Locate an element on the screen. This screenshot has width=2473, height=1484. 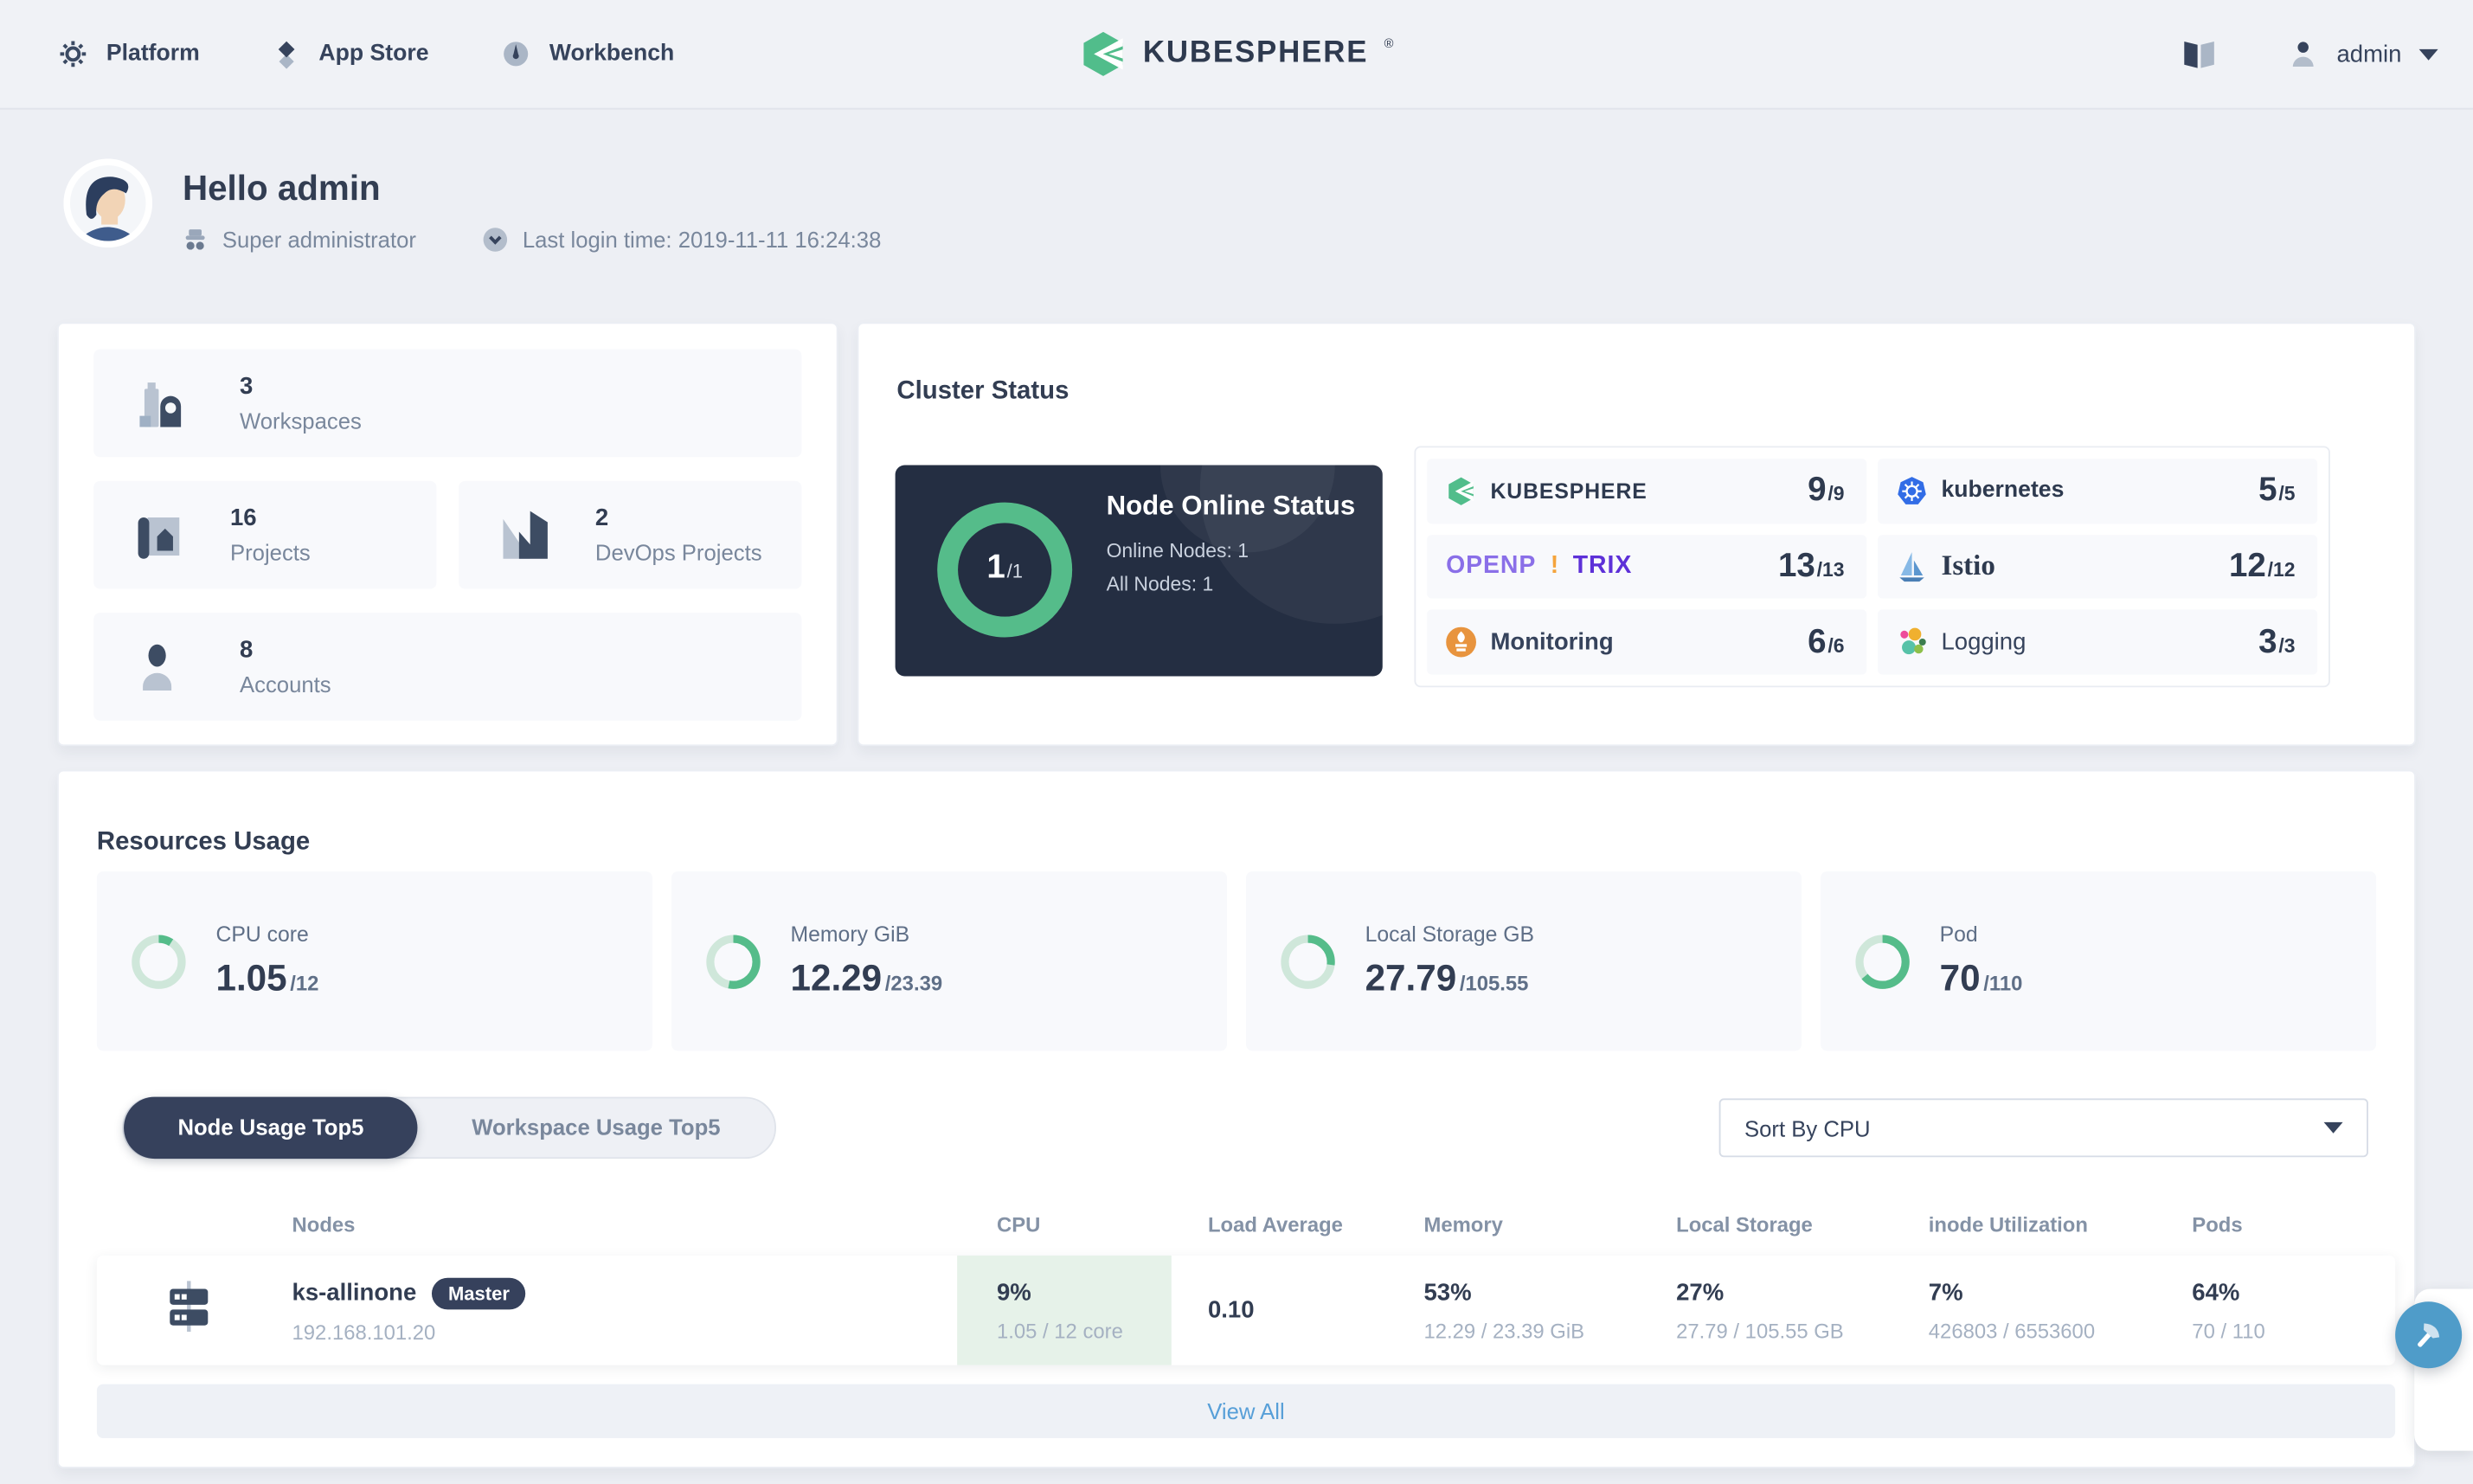
cluster-status-title: Cluster Status is located at coordinates (982, 392).